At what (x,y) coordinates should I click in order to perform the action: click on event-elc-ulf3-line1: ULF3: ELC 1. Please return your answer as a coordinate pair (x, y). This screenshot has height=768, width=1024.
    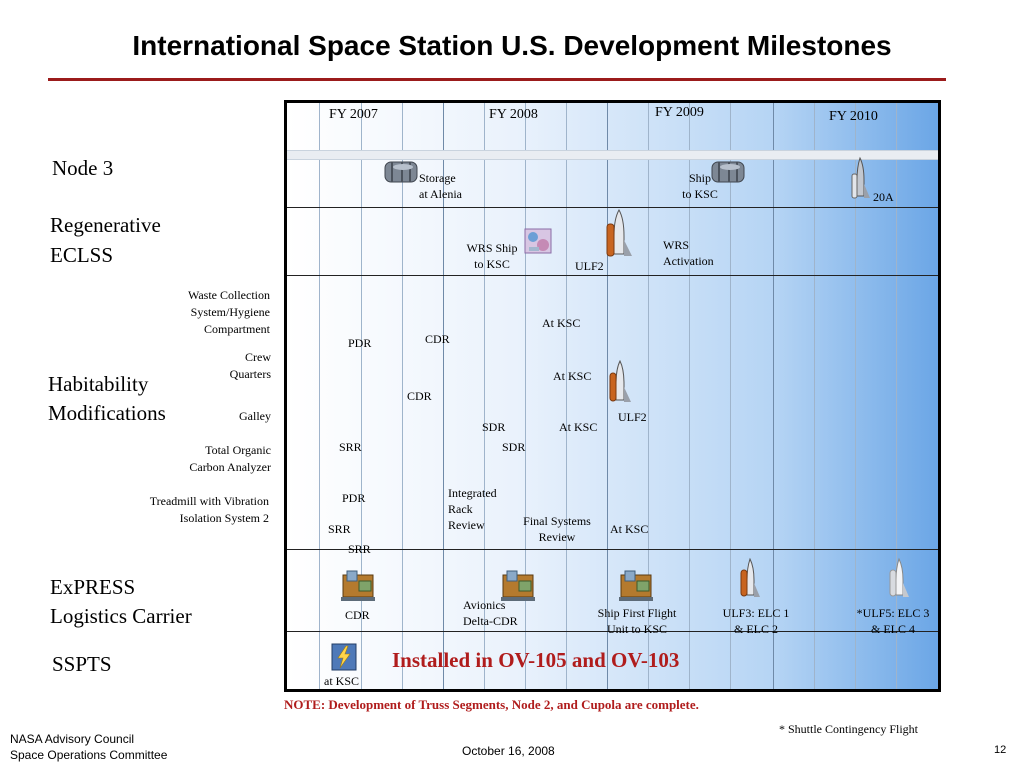
    Looking at the image, I should click on (756, 613).